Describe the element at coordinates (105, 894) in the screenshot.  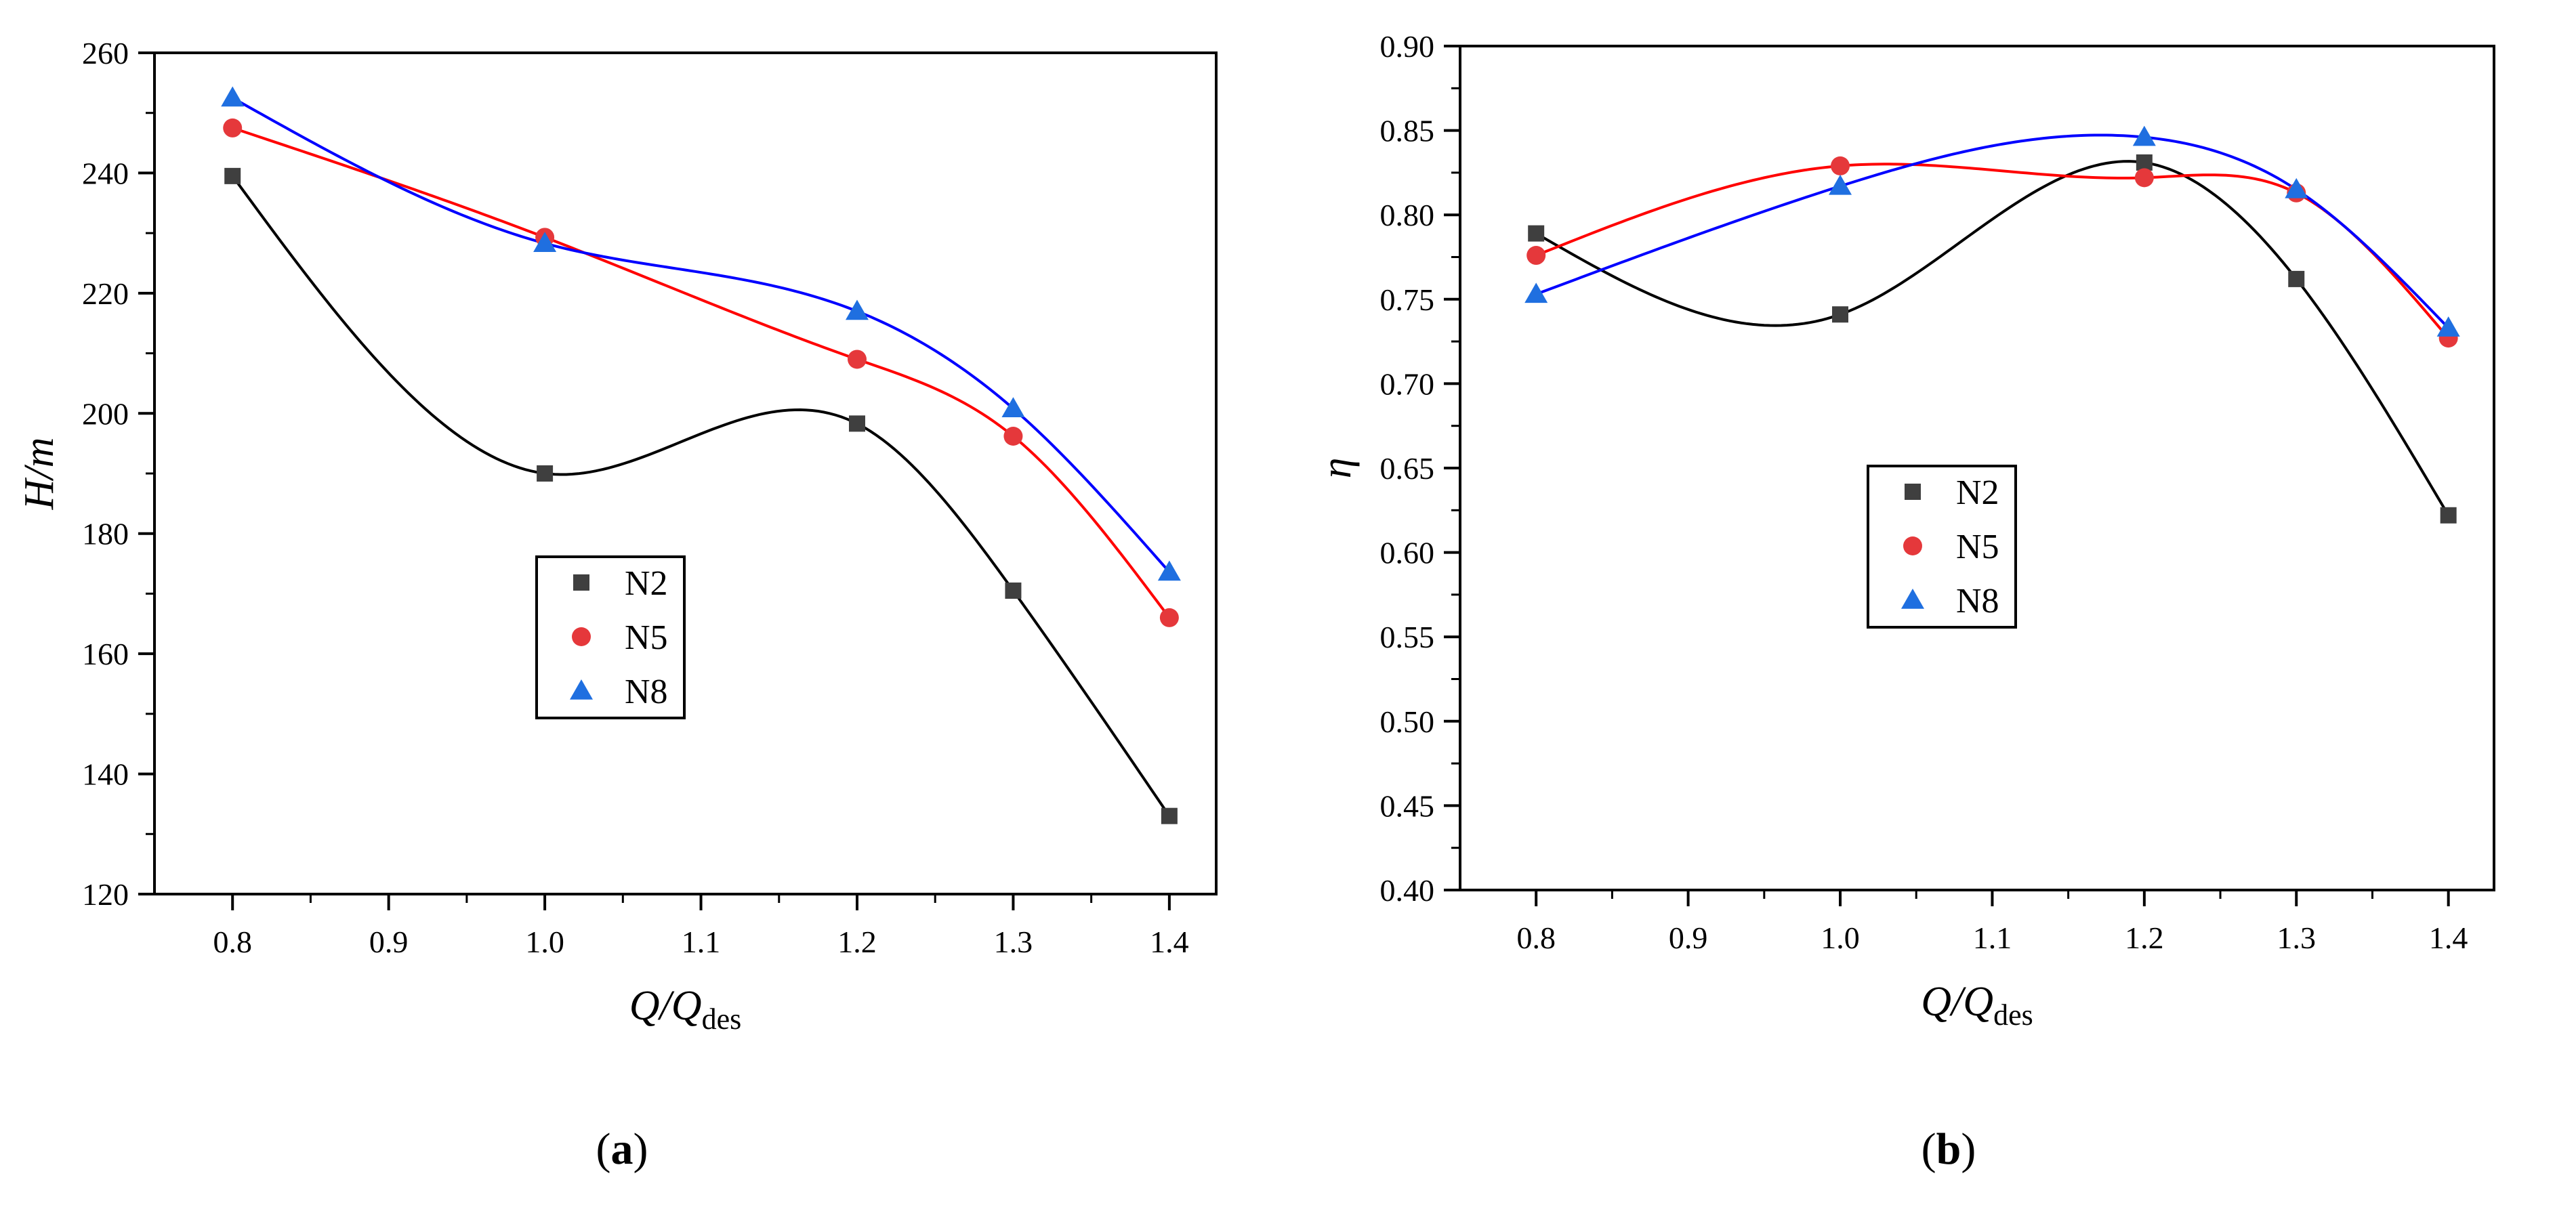
I see `y-tick-label: 120` at that location.